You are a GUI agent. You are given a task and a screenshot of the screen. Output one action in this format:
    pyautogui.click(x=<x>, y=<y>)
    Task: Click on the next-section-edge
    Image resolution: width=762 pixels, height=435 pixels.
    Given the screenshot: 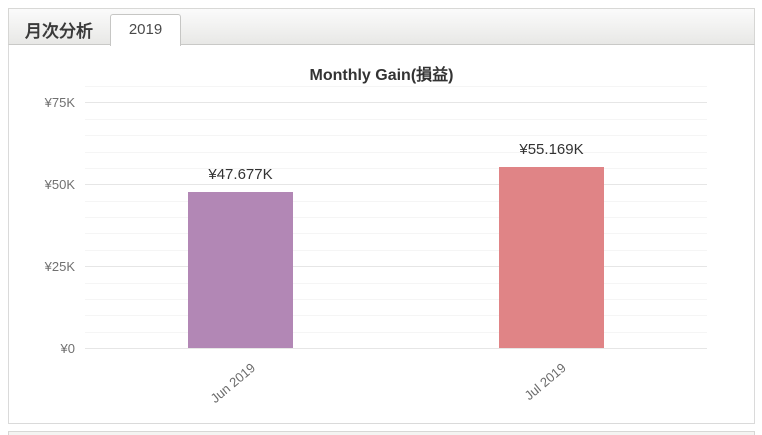 What is the action you would take?
    pyautogui.click(x=381, y=433)
    